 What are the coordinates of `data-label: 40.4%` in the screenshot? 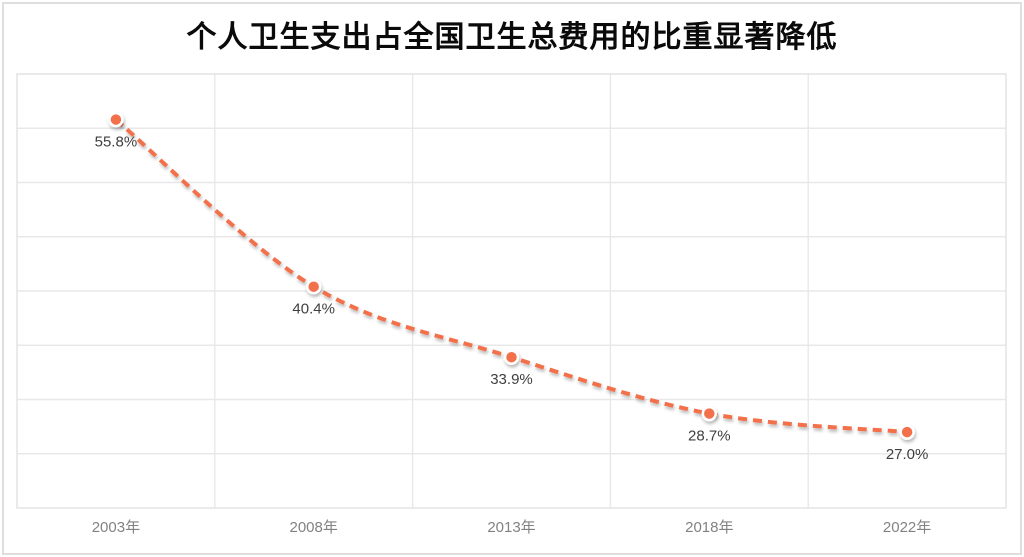 It's located at (313, 309).